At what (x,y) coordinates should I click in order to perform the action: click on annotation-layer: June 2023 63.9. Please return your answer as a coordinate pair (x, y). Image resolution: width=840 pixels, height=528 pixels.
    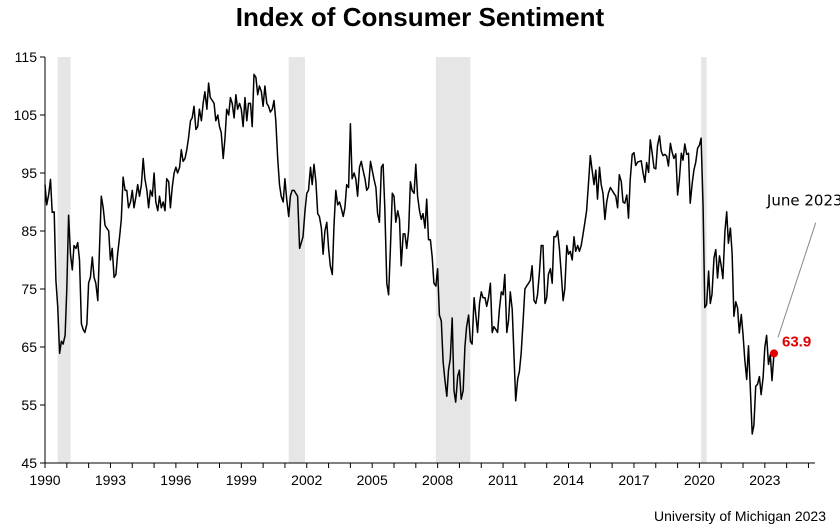
    Looking at the image, I should click on (803, 275).